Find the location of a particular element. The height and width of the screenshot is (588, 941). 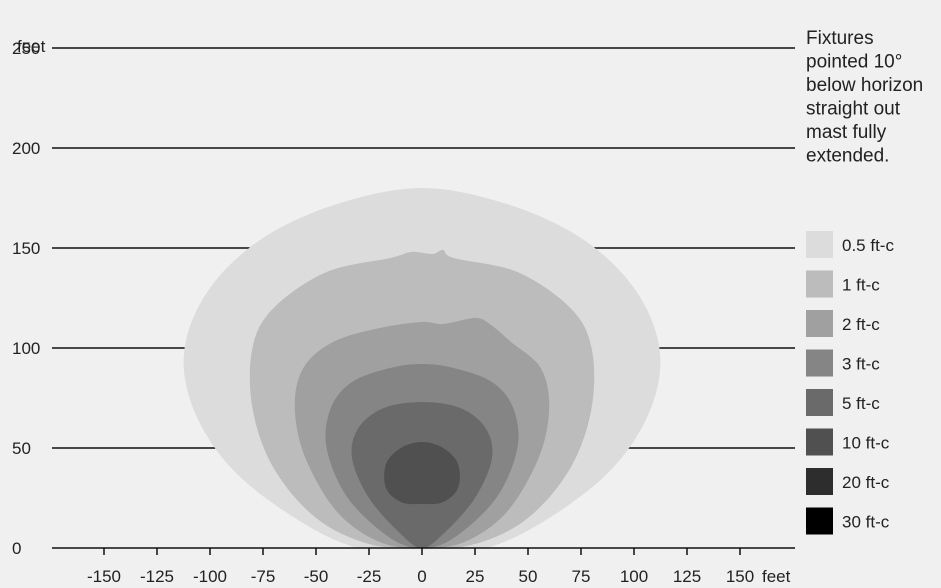

x-tick-label: 75 is located at coordinates (581, 576).